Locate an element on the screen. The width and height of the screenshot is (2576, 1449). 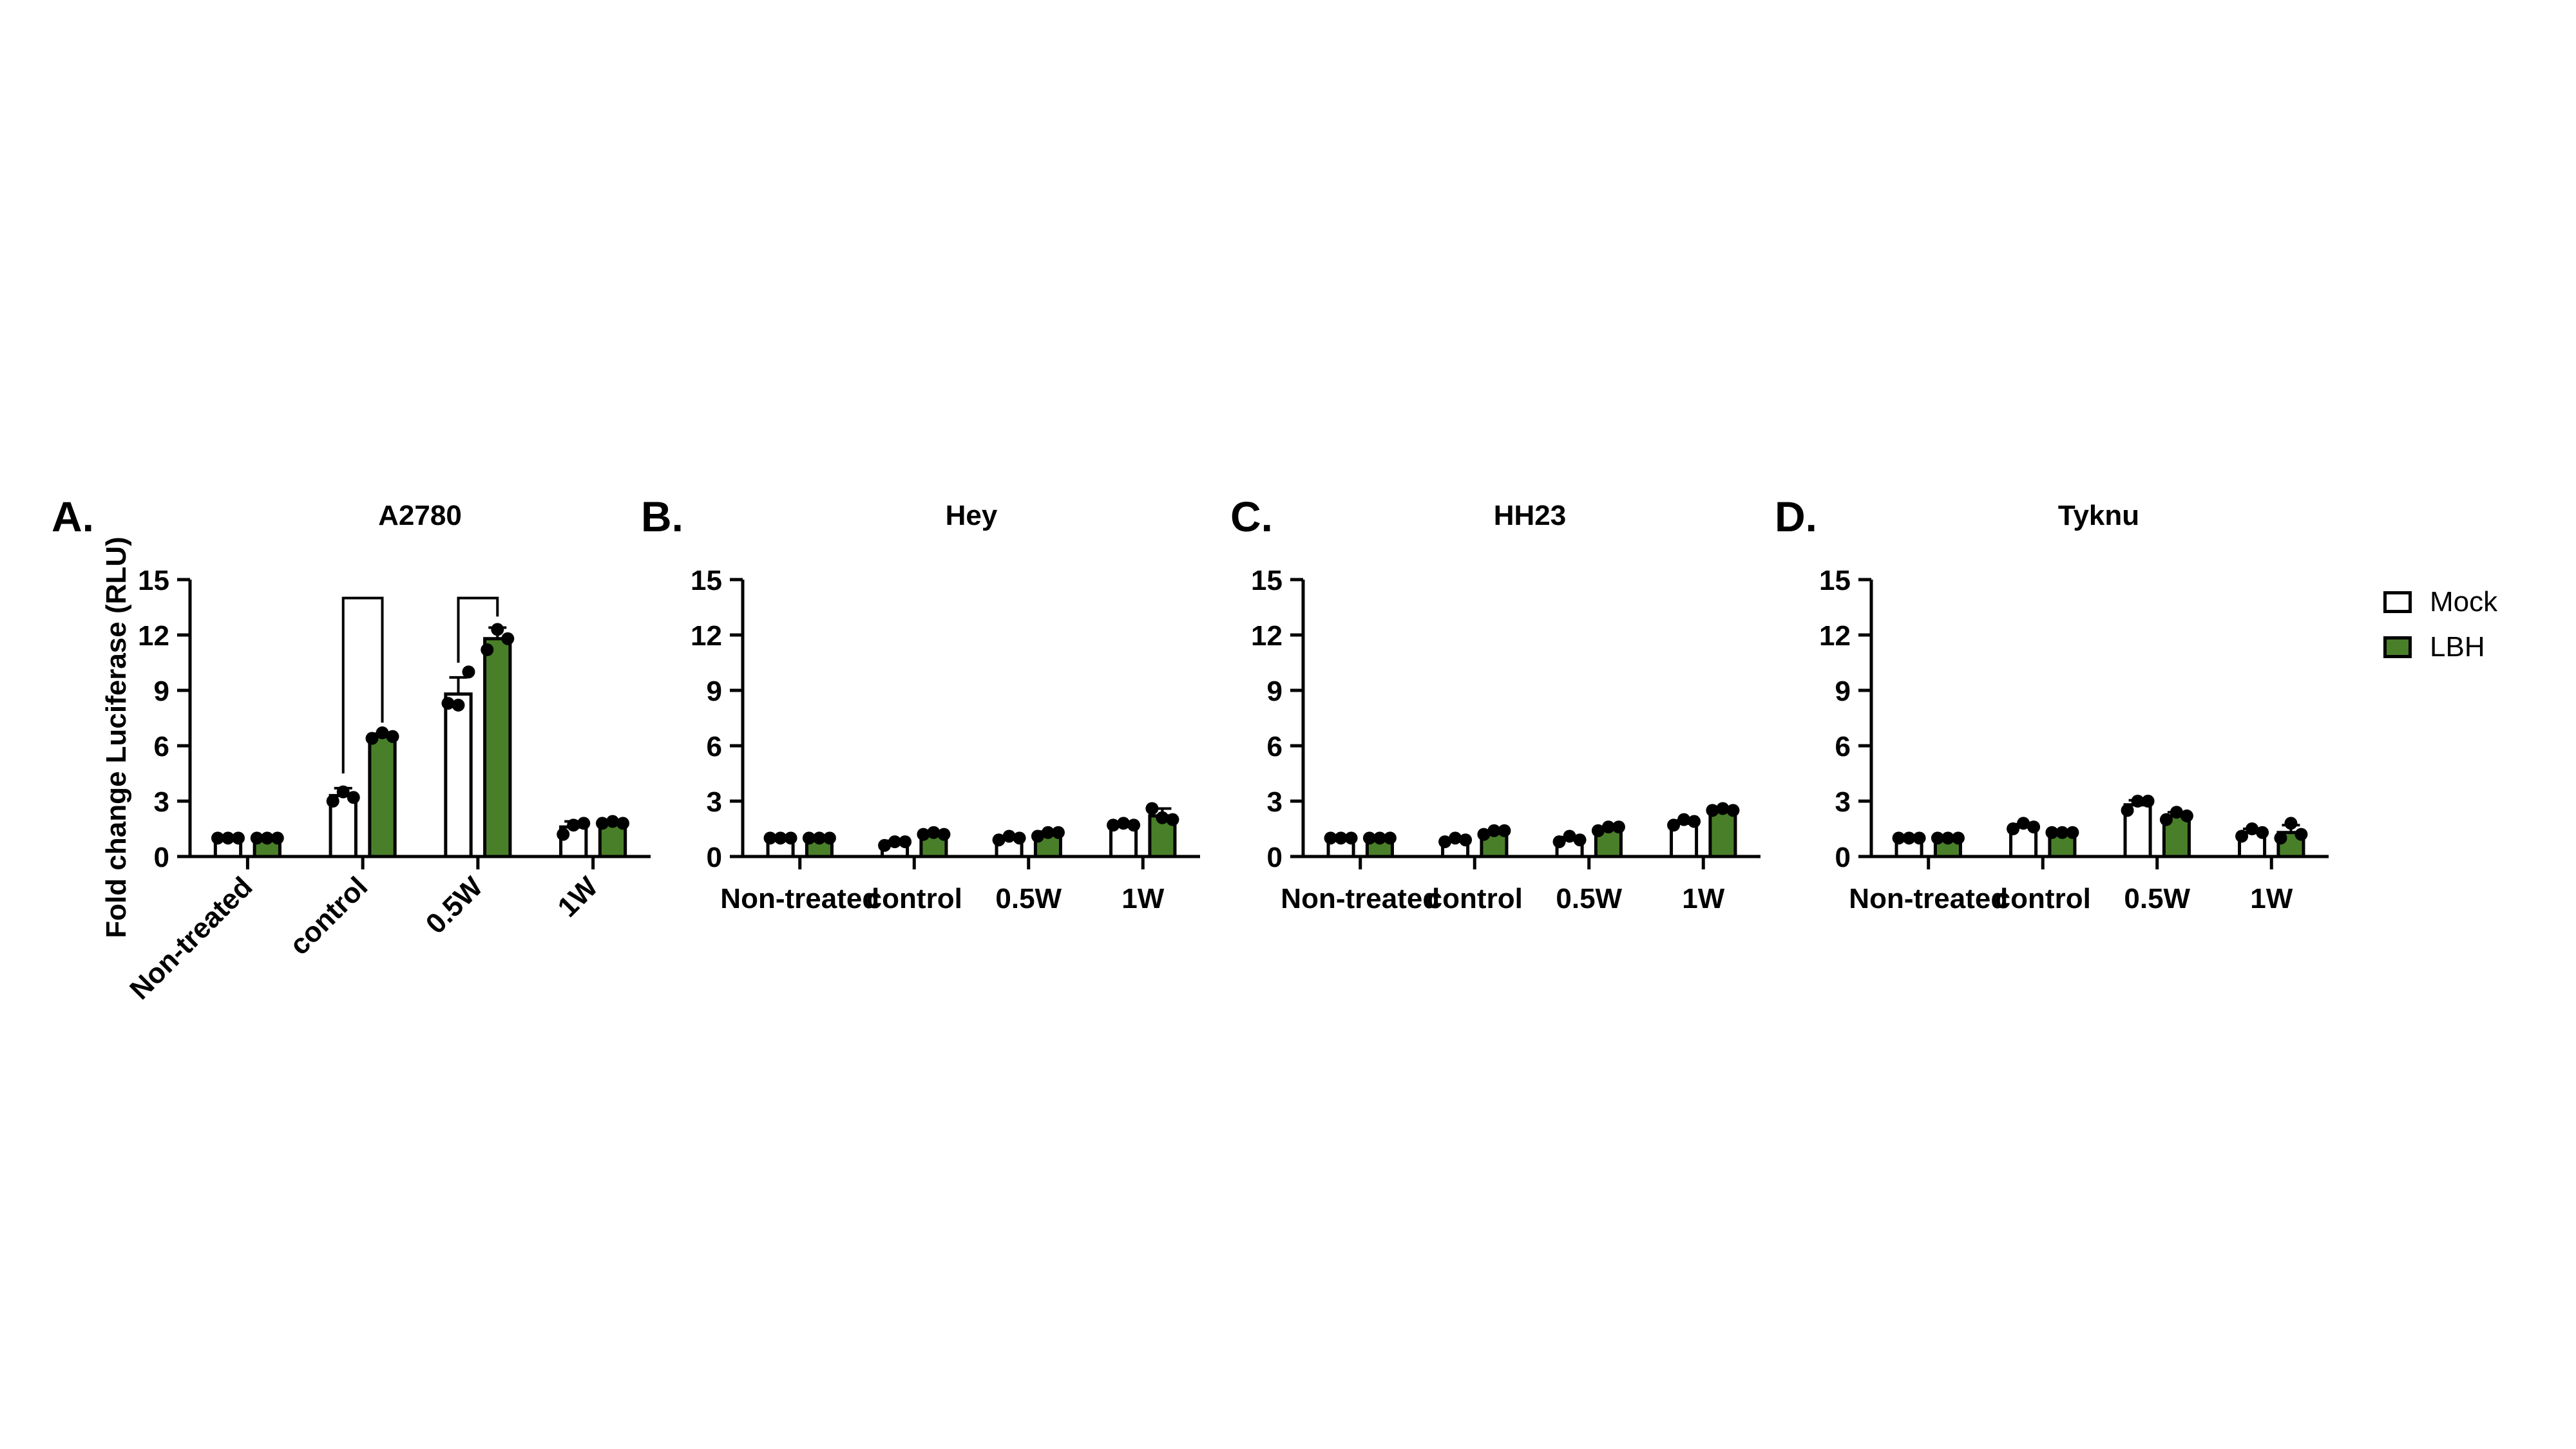
panel-label: A. is located at coordinates (73, 516).